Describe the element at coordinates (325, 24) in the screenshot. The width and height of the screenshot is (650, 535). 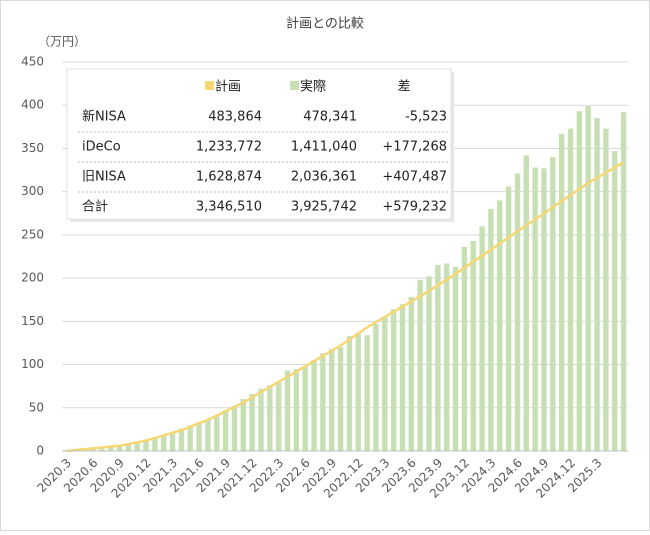
I see `chart-title: 計画との比較` at that location.